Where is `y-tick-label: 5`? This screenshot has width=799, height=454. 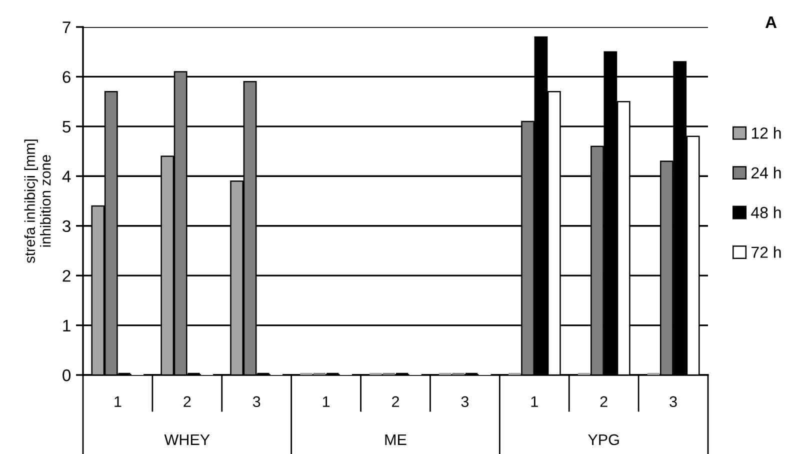
y-tick-label: 5 is located at coordinates (66, 127).